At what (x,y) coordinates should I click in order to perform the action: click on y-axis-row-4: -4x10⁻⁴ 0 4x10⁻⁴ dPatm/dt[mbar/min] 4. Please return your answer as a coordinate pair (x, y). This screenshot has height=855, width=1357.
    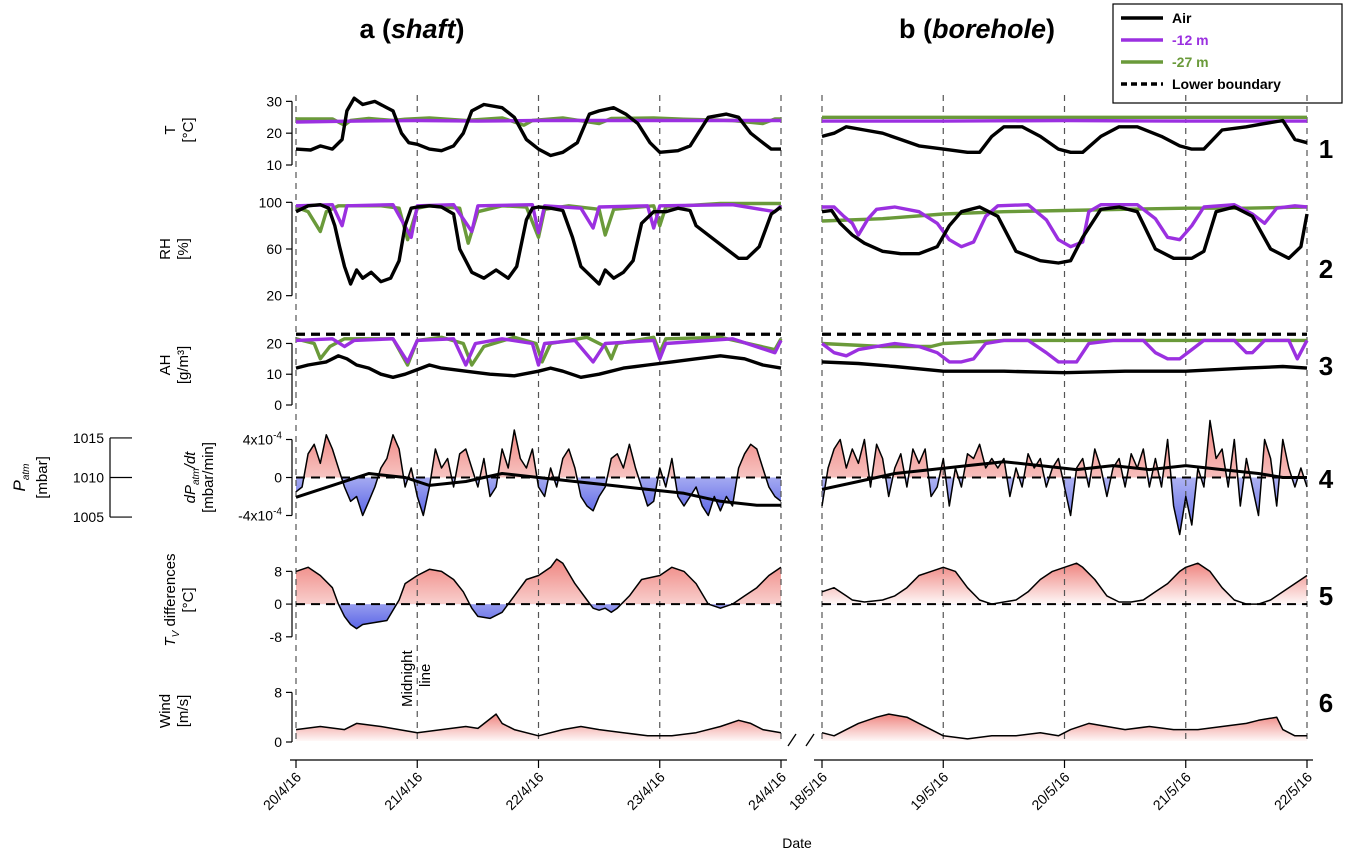
    Looking at the image, I should click on (758, 477).